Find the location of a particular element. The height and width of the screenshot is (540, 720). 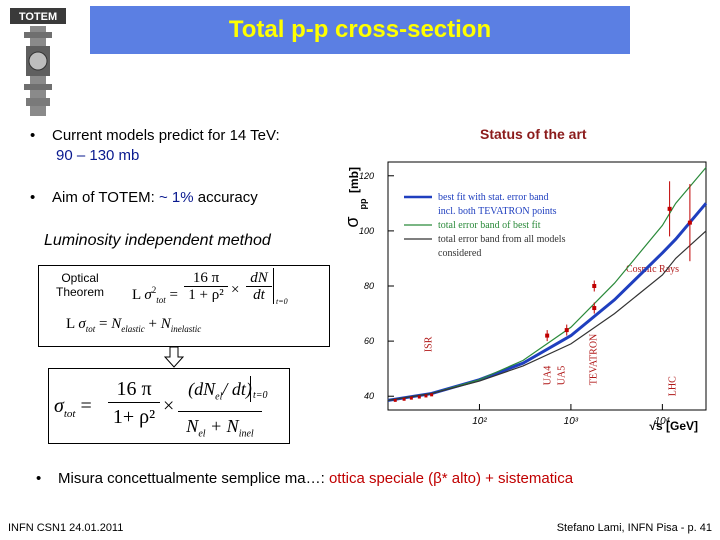

region-label: TEVATRON is located at coordinates (593, 359).